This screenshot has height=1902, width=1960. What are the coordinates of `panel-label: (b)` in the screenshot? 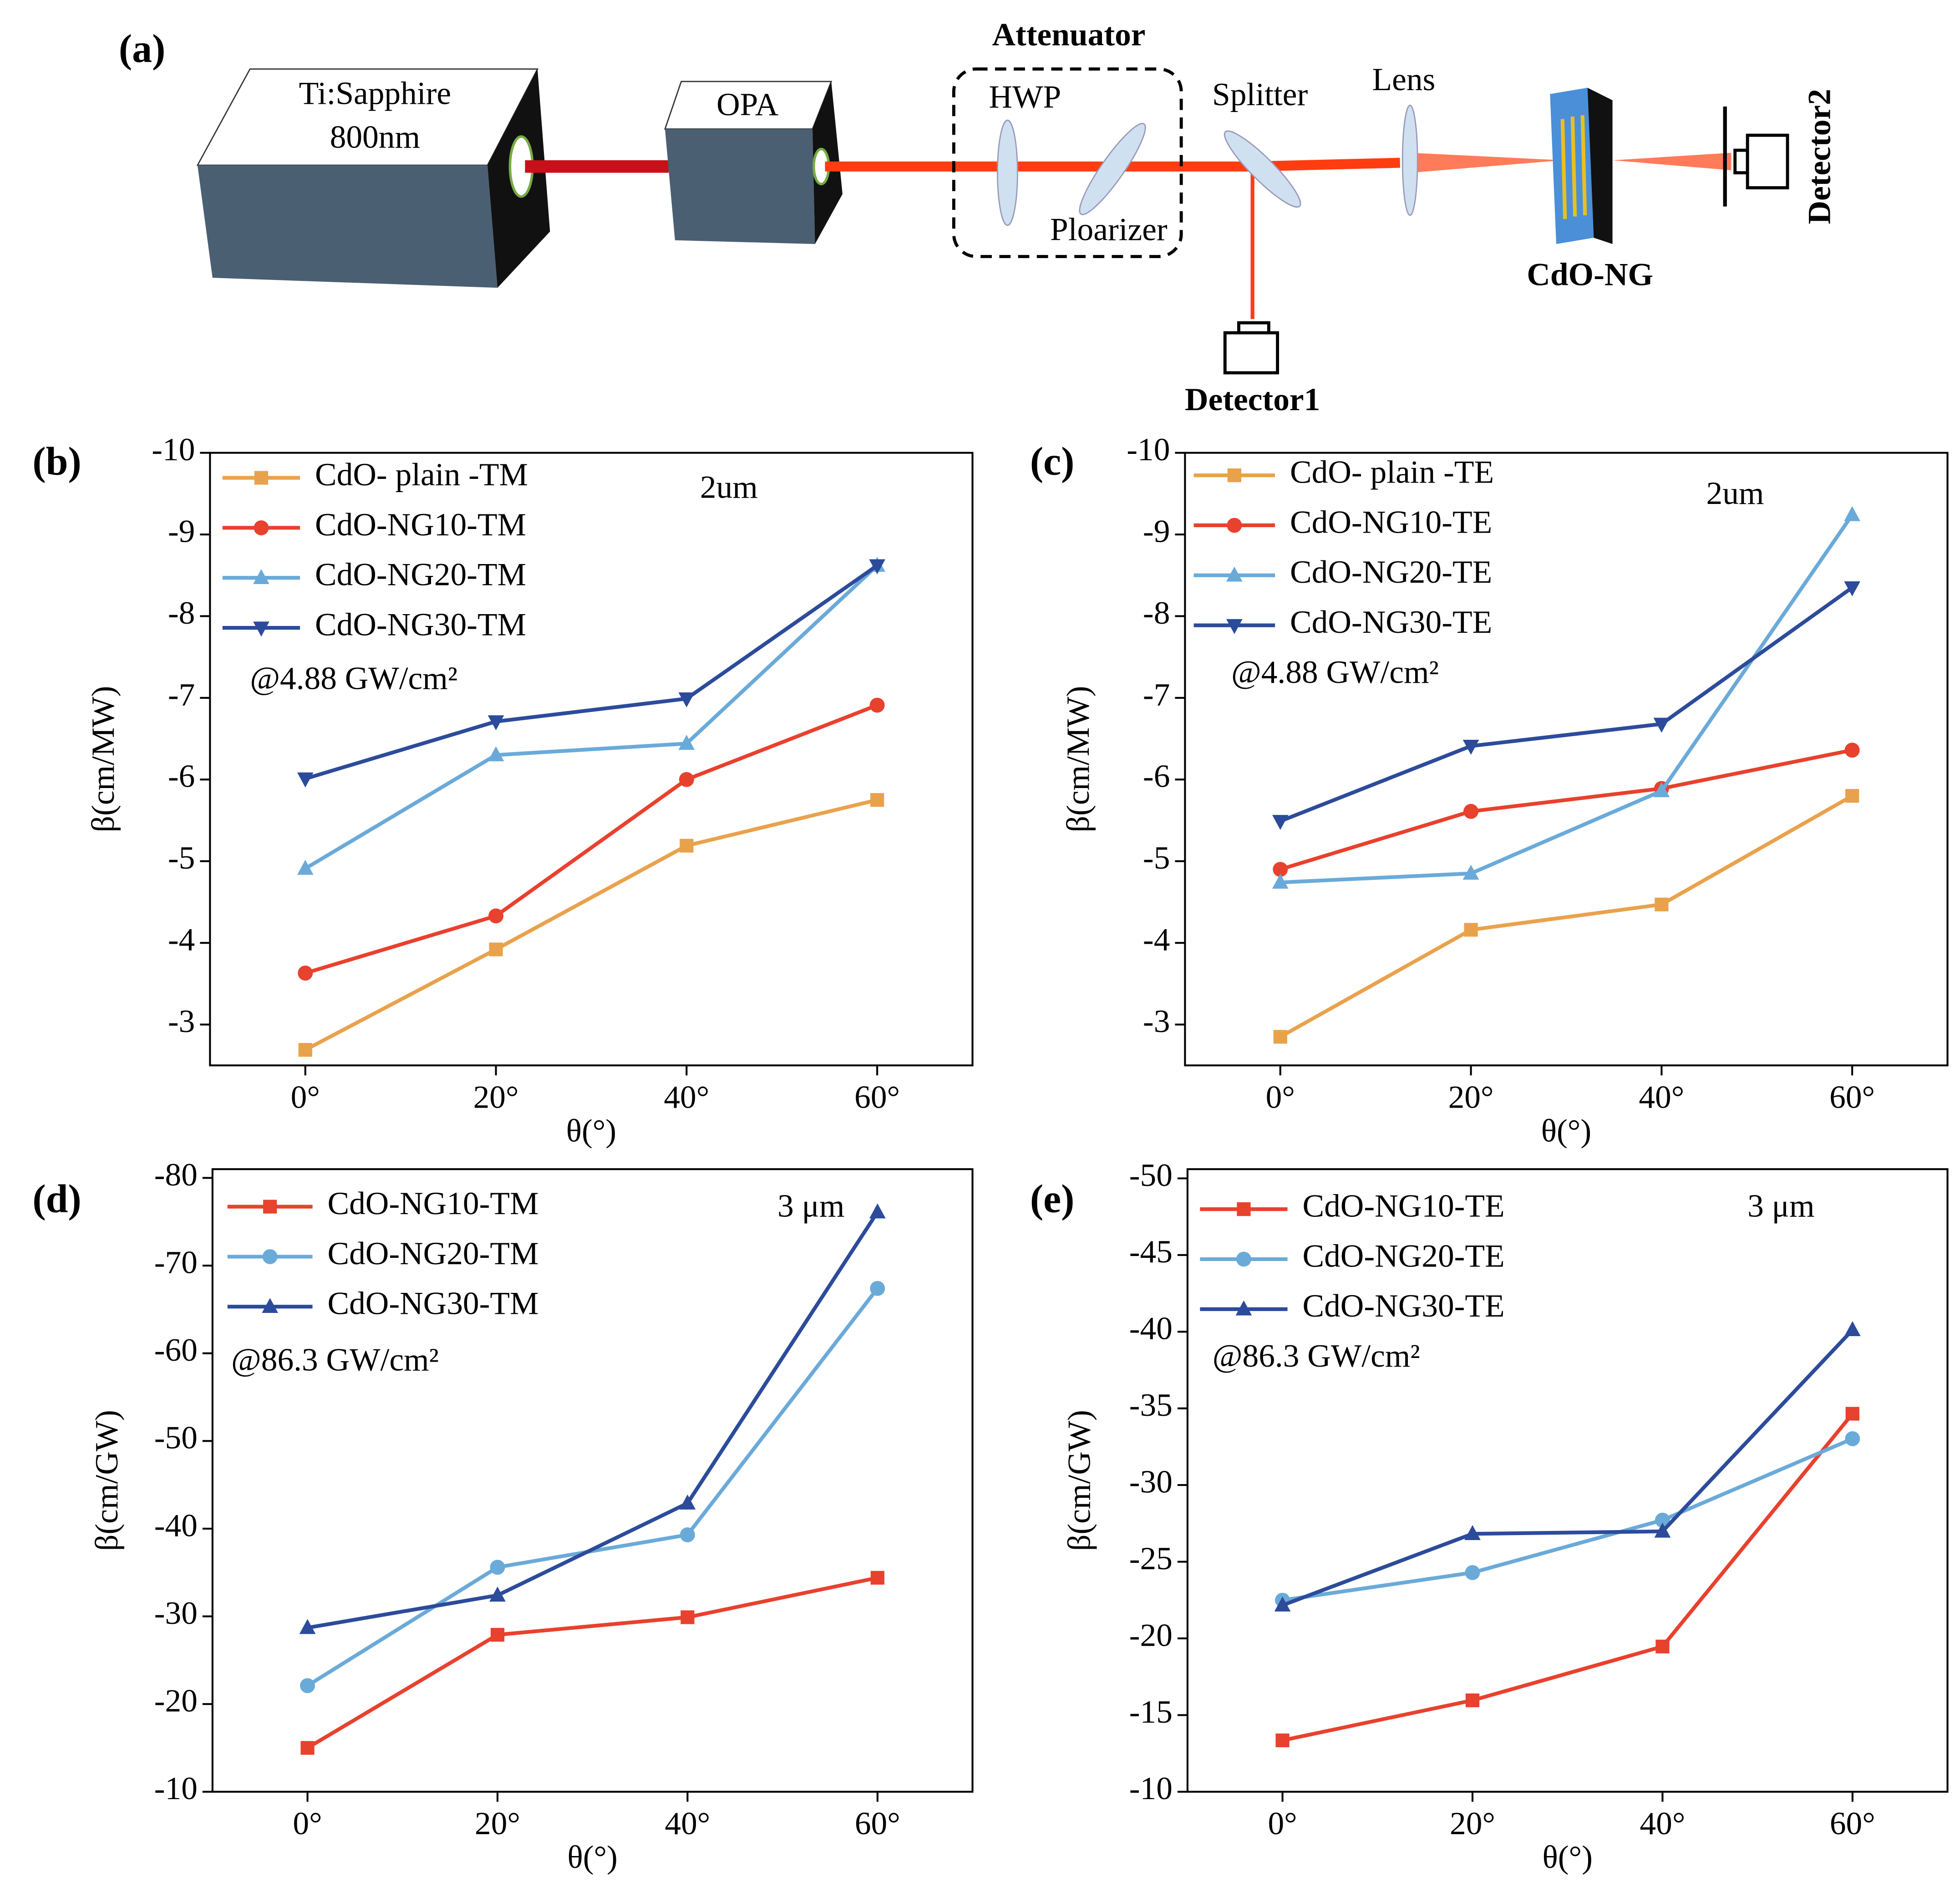 It's located at (56, 461).